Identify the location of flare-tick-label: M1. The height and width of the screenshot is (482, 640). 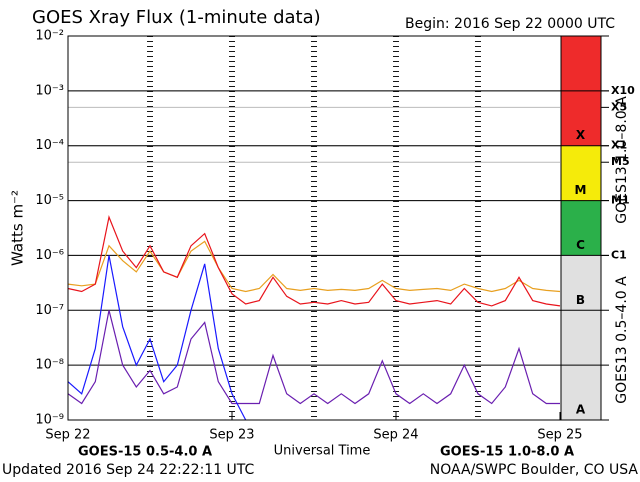
(620, 200).